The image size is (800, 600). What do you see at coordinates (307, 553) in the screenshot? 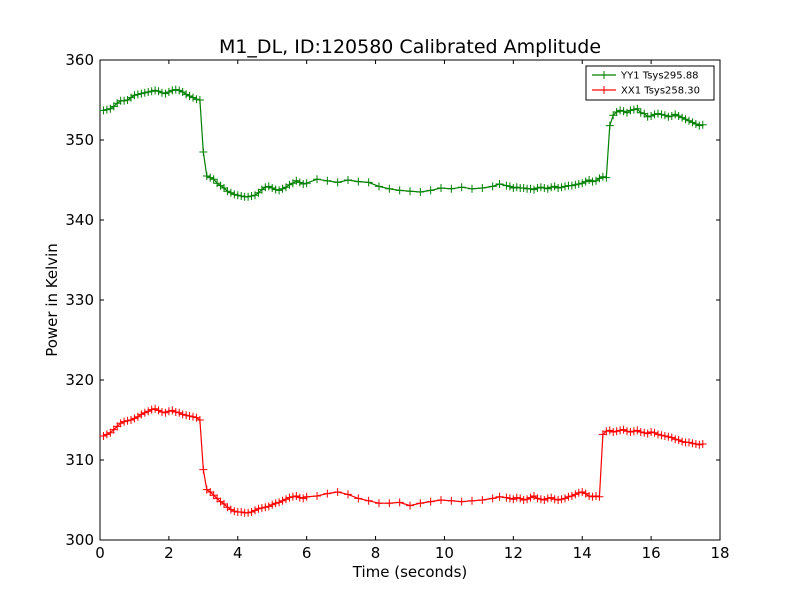
I see `x-tick-label: 6` at bounding box center [307, 553].